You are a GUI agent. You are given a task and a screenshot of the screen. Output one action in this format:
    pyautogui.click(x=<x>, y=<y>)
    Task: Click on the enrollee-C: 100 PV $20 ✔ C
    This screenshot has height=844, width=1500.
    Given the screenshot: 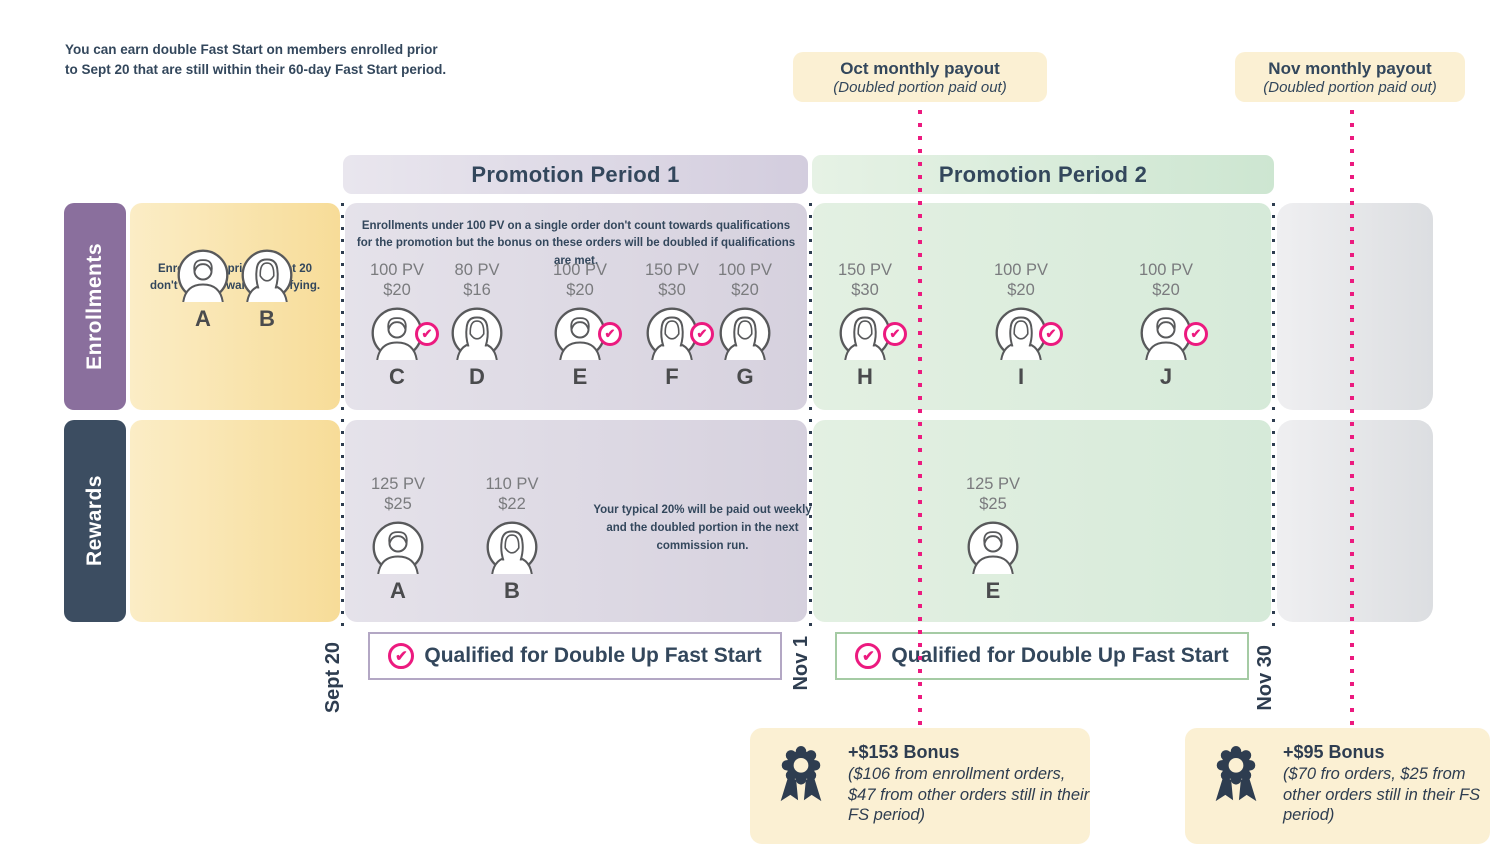 What is the action you would take?
    pyautogui.click(x=398, y=325)
    